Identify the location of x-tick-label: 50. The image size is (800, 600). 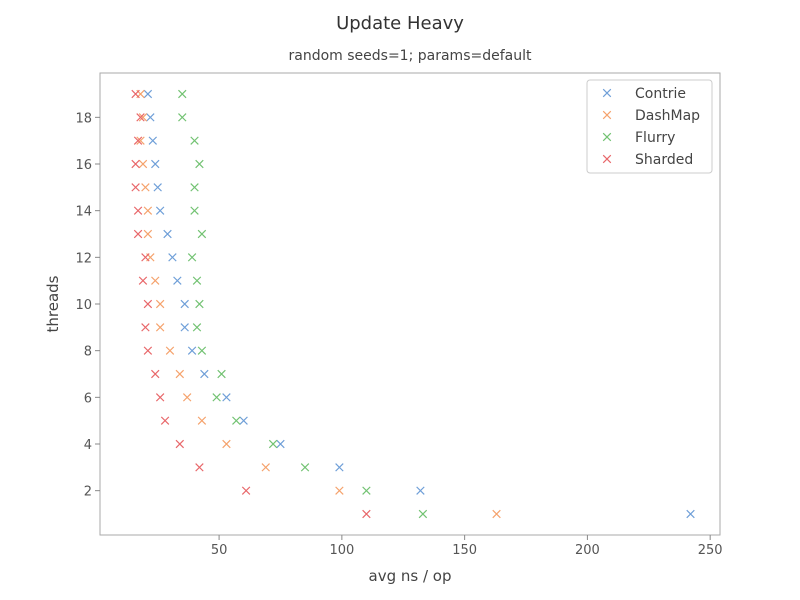
(219, 550).